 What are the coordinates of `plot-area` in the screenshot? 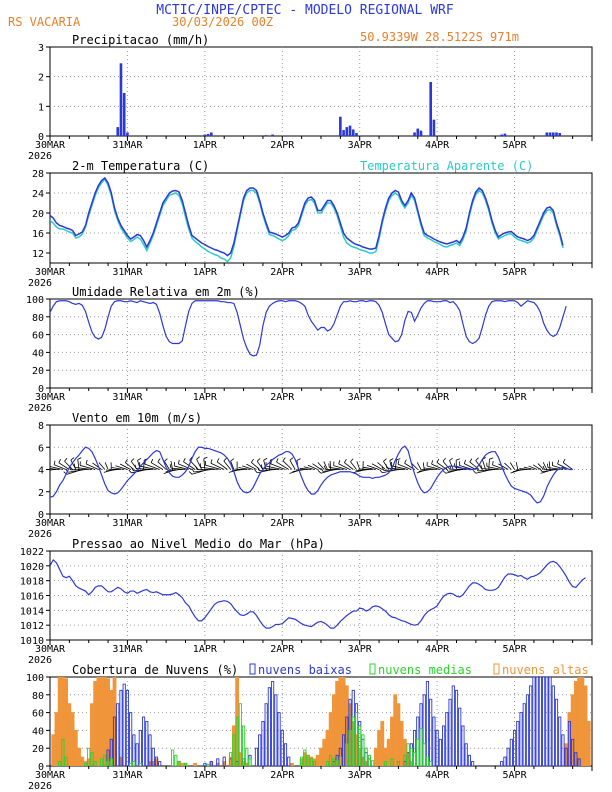 It's located at (311, 474).